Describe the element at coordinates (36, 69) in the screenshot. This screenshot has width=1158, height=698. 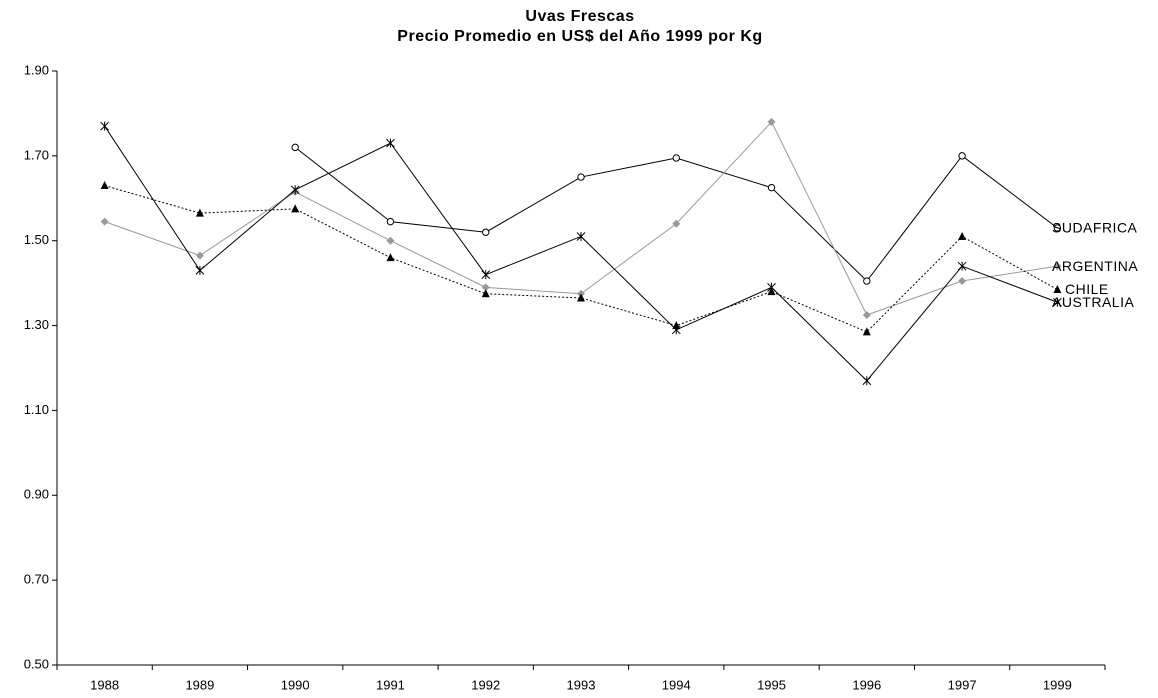
I see `y-tick-label: 1.90` at that location.